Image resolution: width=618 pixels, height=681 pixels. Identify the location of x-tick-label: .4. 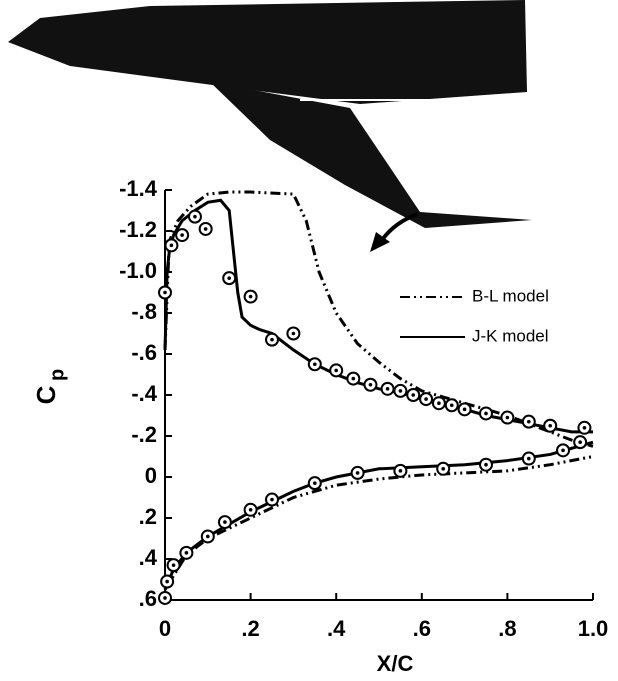
(336, 628).